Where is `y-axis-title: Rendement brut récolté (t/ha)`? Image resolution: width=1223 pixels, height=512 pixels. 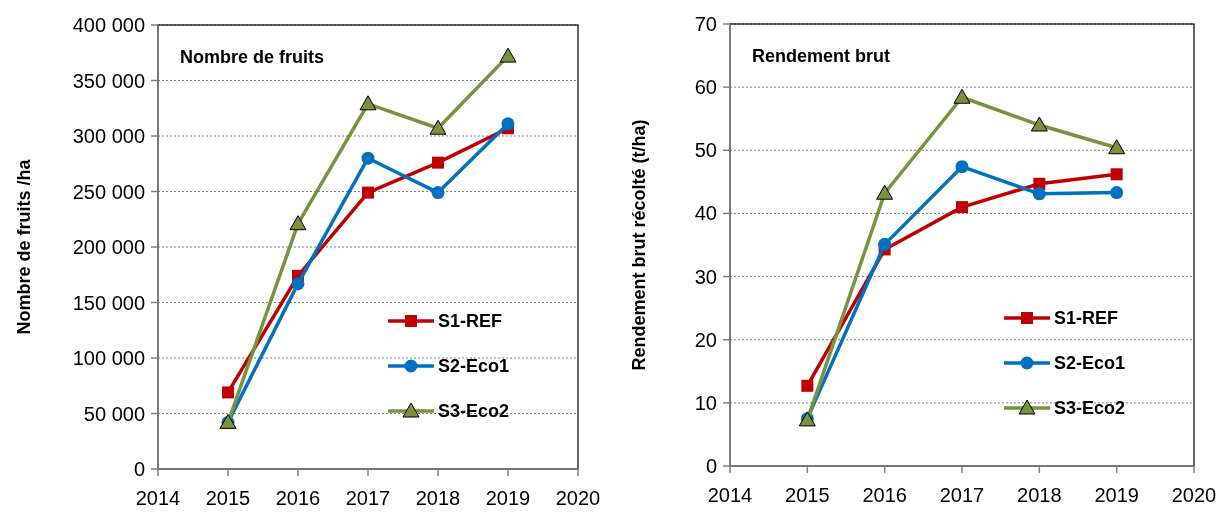
y-axis-title: Rendement brut récolté (t/ha) is located at coordinates (639, 245).